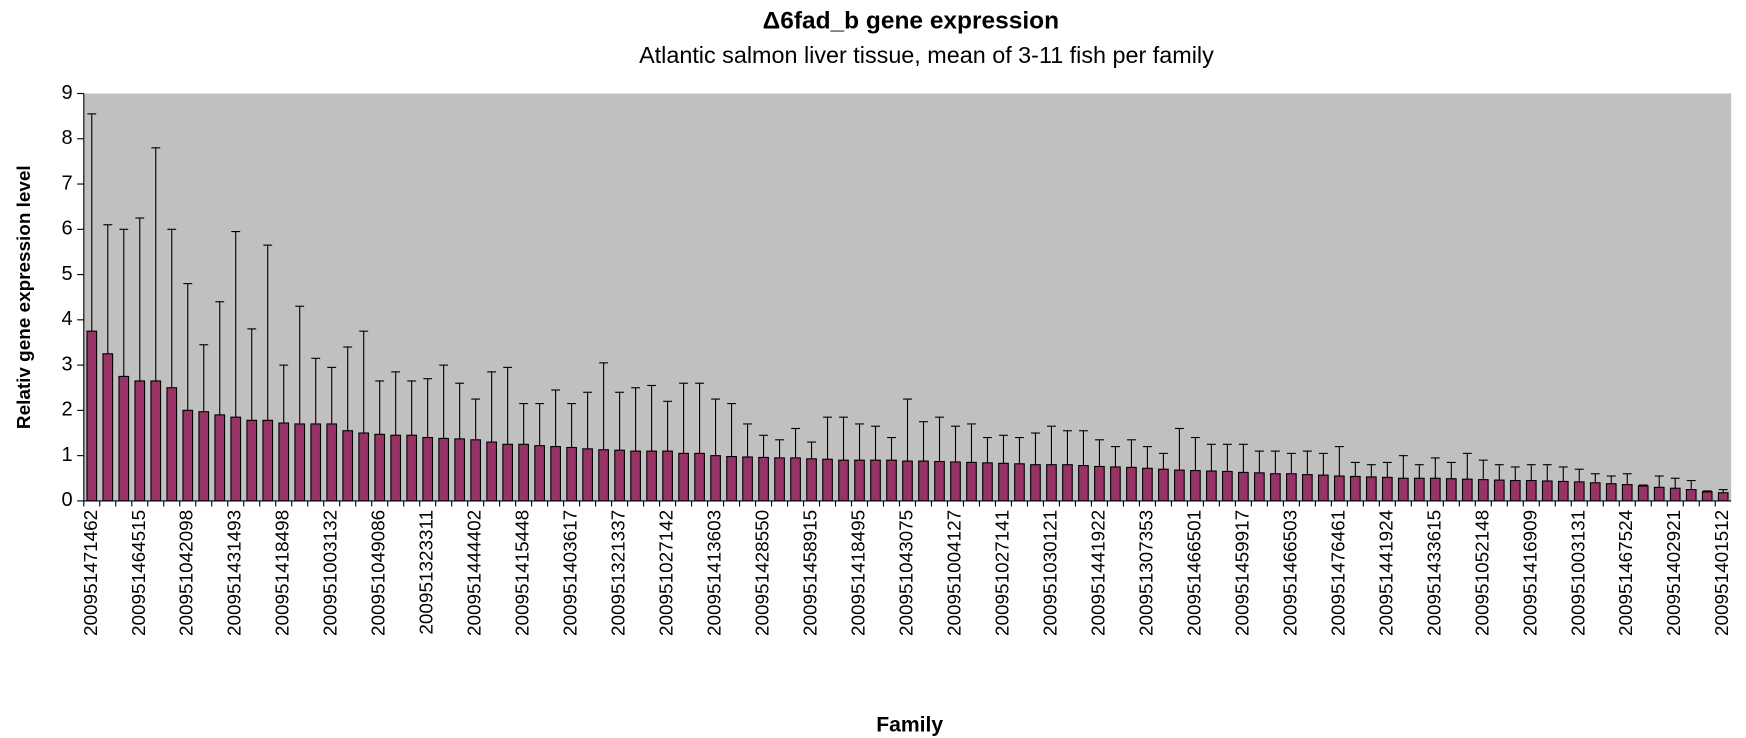 The height and width of the screenshot is (738, 1746). What do you see at coordinates (67, 500) in the screenshot?
I see `y-tick-label: 0` at bounding box center [67, 500].